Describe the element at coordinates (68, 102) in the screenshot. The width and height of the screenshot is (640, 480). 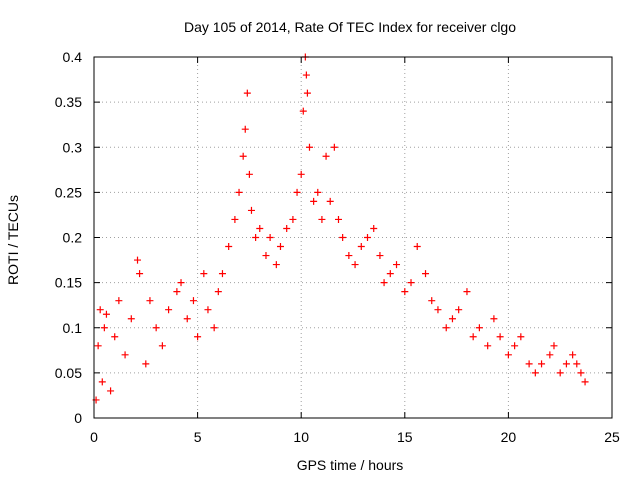
I see `y-tick-label: 0.35` at that location.